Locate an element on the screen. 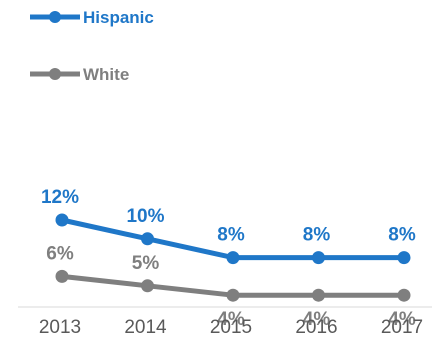 This screenshot has width=446, height=344. x-tick-label-2015: 2015 is located at coordinates (231, 327).